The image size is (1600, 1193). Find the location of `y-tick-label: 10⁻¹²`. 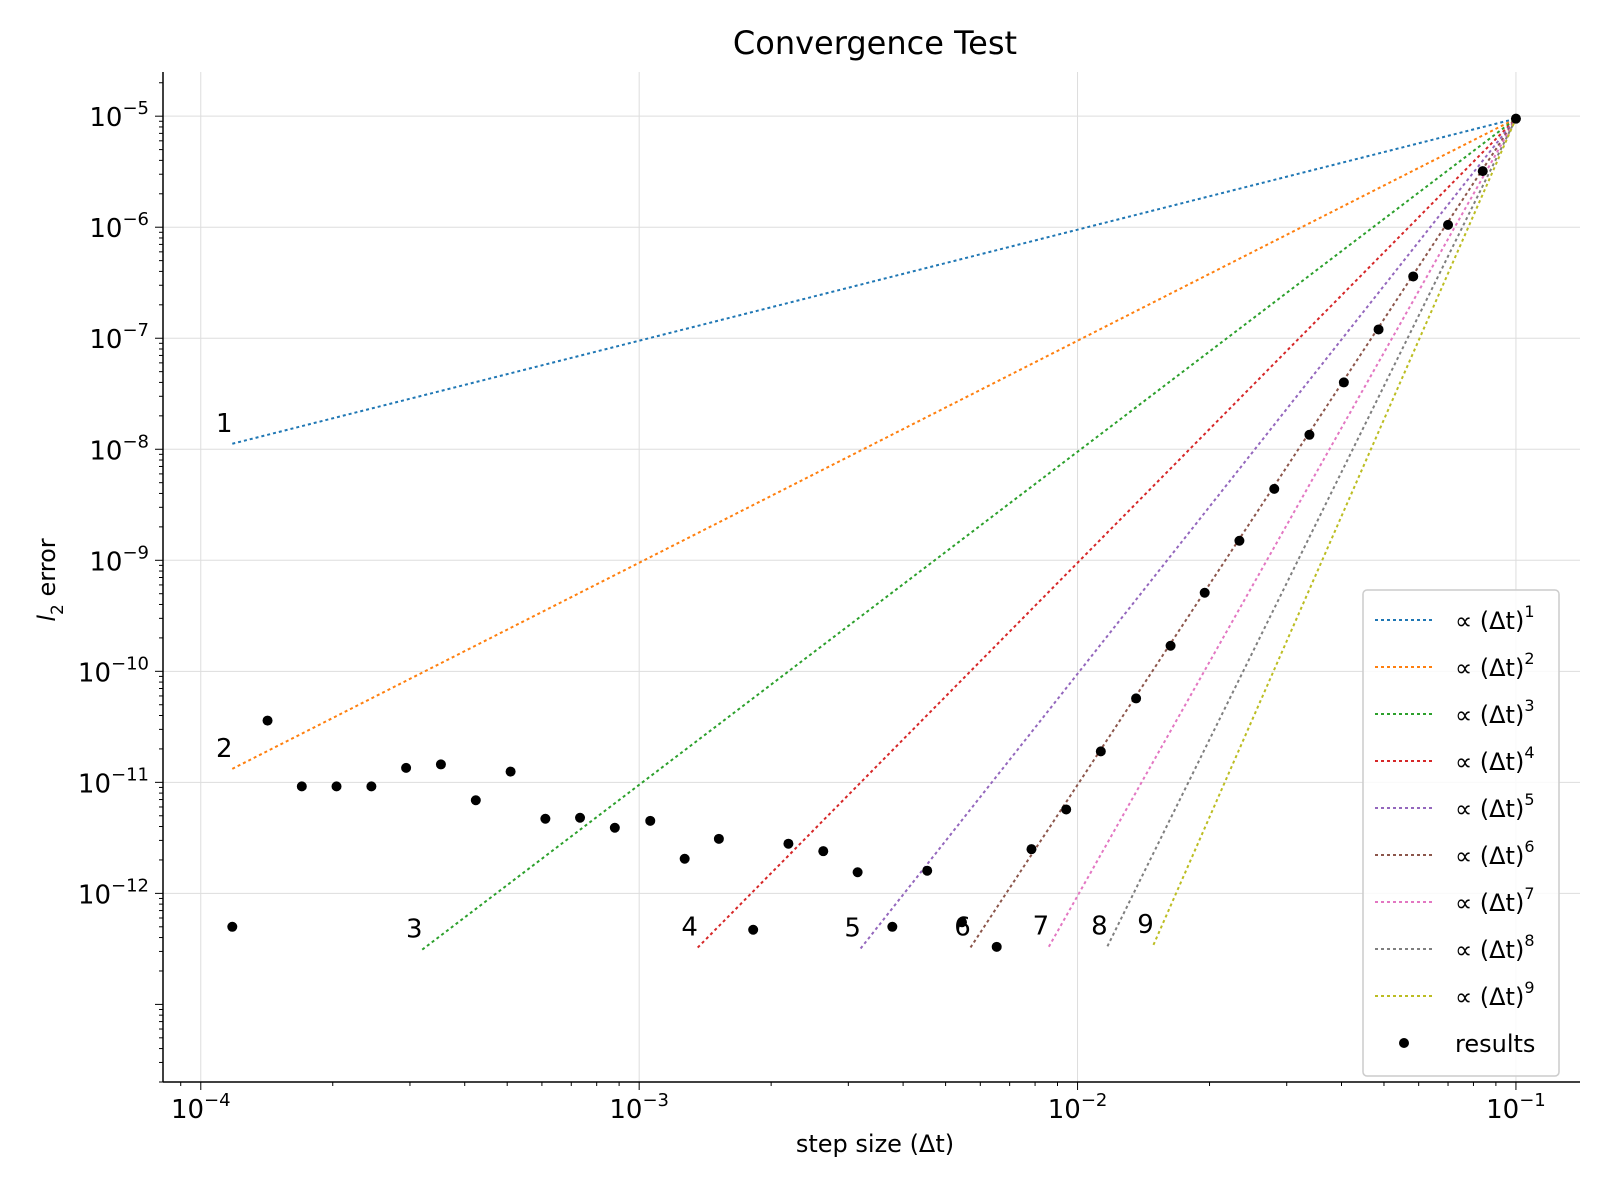

y-tick-label: 10⁻¹² is located at coordinates (113, 892).